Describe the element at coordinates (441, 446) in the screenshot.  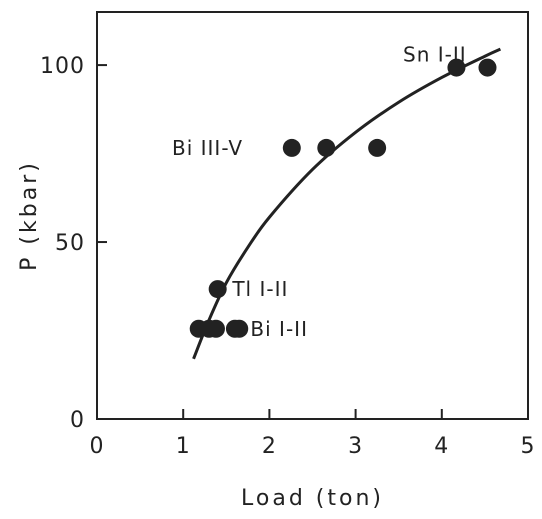
I see `x-tick-label: 4` at that location.